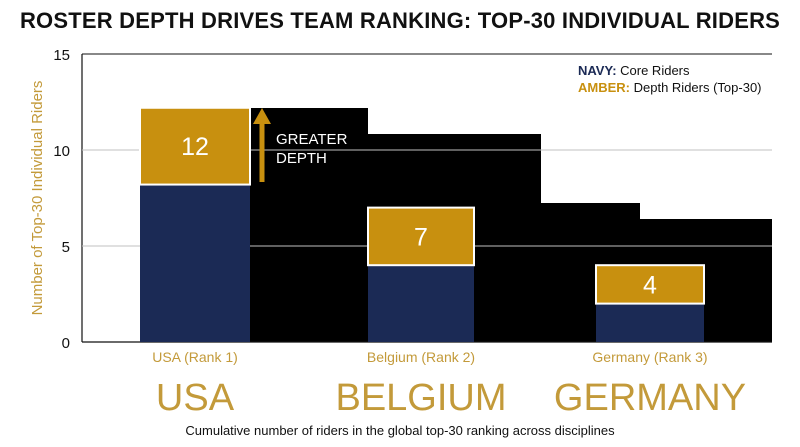 The width and height of the screenshot is (800, 447). What do you see at coordinates (312, 139) in the screenshot?
I see `annotation-line-1: GREATER` at bounding box center [312, 139].